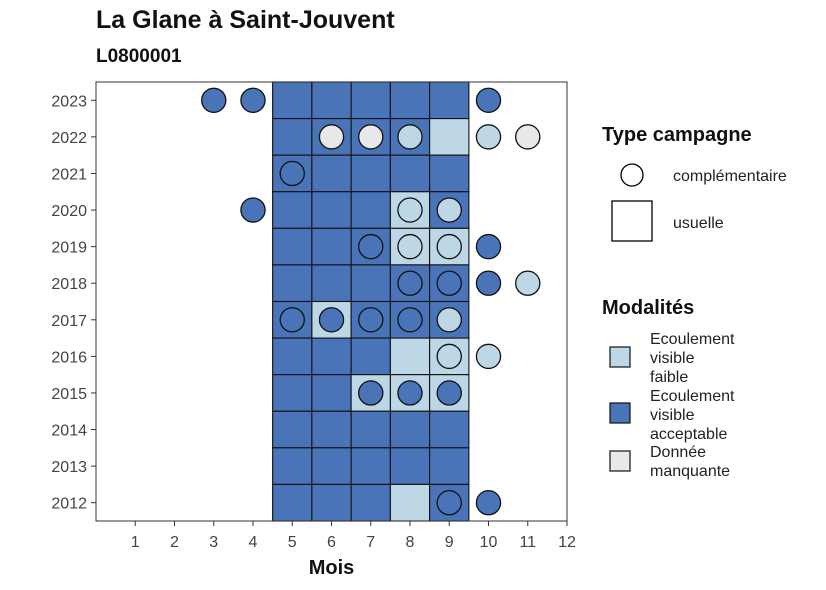 The height and width of the screenshot is (590, 826). Describe the element at coordinates (489, 542) in the screenshot. I see `x-tick-label-10: 10` at that location.